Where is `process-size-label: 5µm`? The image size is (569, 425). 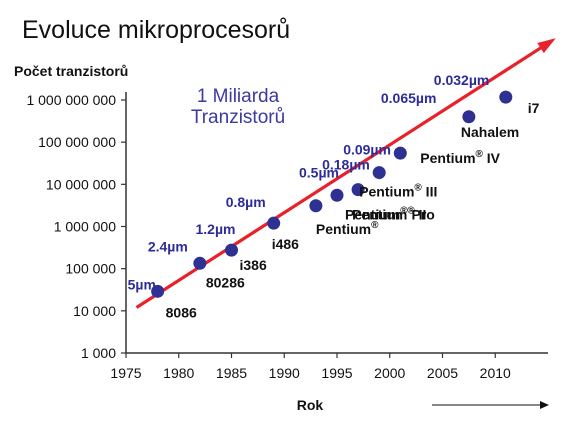
process-size-label: 5µm is located at coordinates (142, 284).